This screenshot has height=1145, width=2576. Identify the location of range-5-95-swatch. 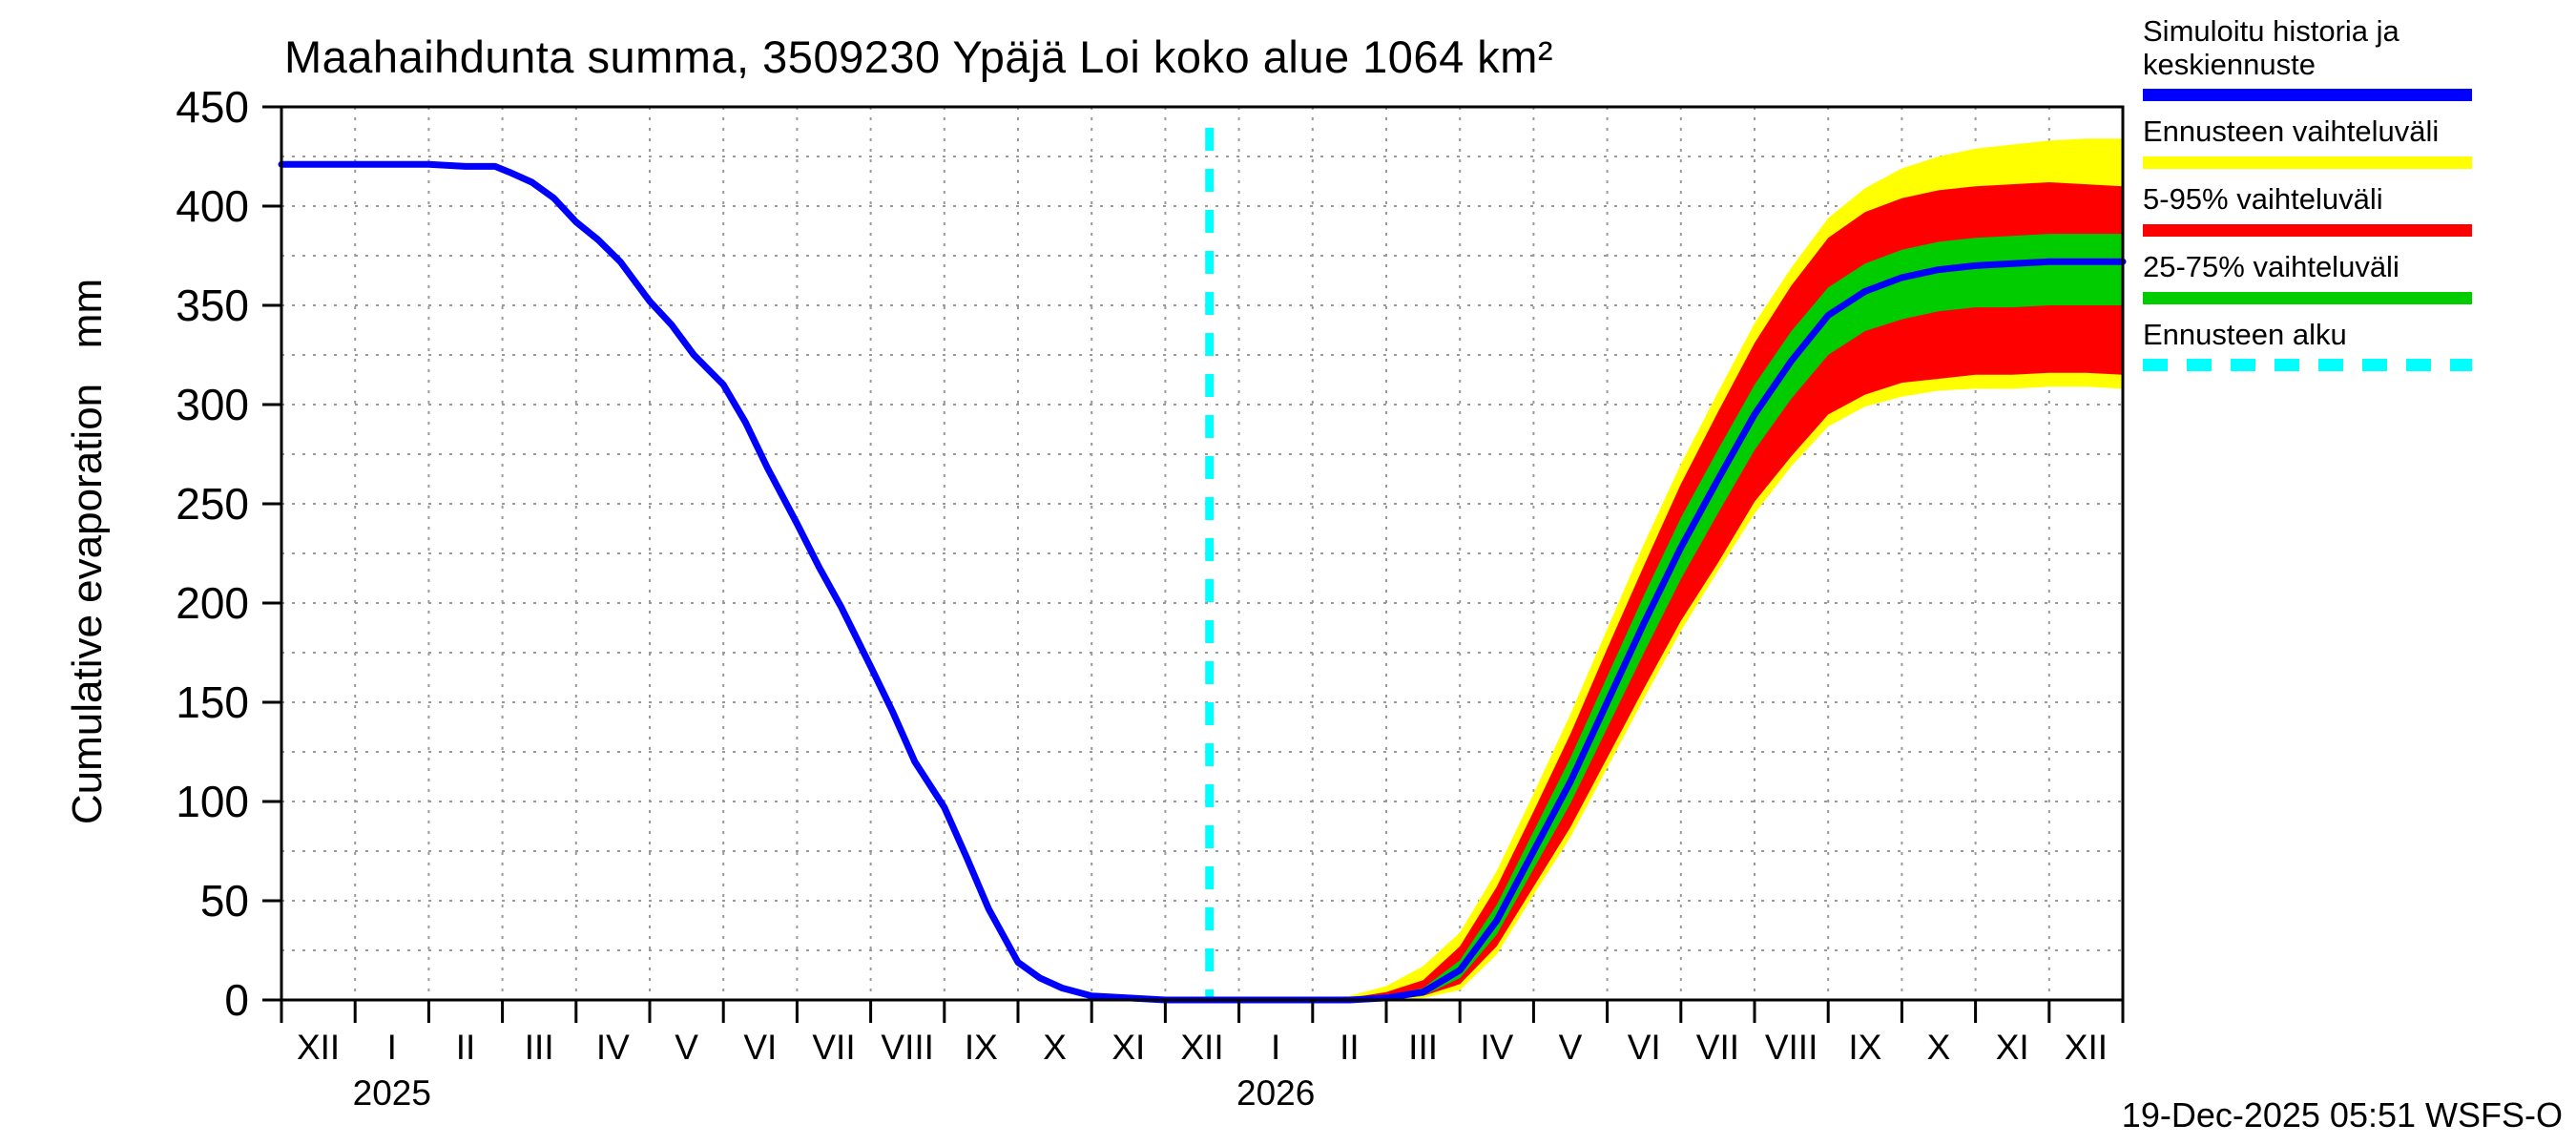
(2307, 230).